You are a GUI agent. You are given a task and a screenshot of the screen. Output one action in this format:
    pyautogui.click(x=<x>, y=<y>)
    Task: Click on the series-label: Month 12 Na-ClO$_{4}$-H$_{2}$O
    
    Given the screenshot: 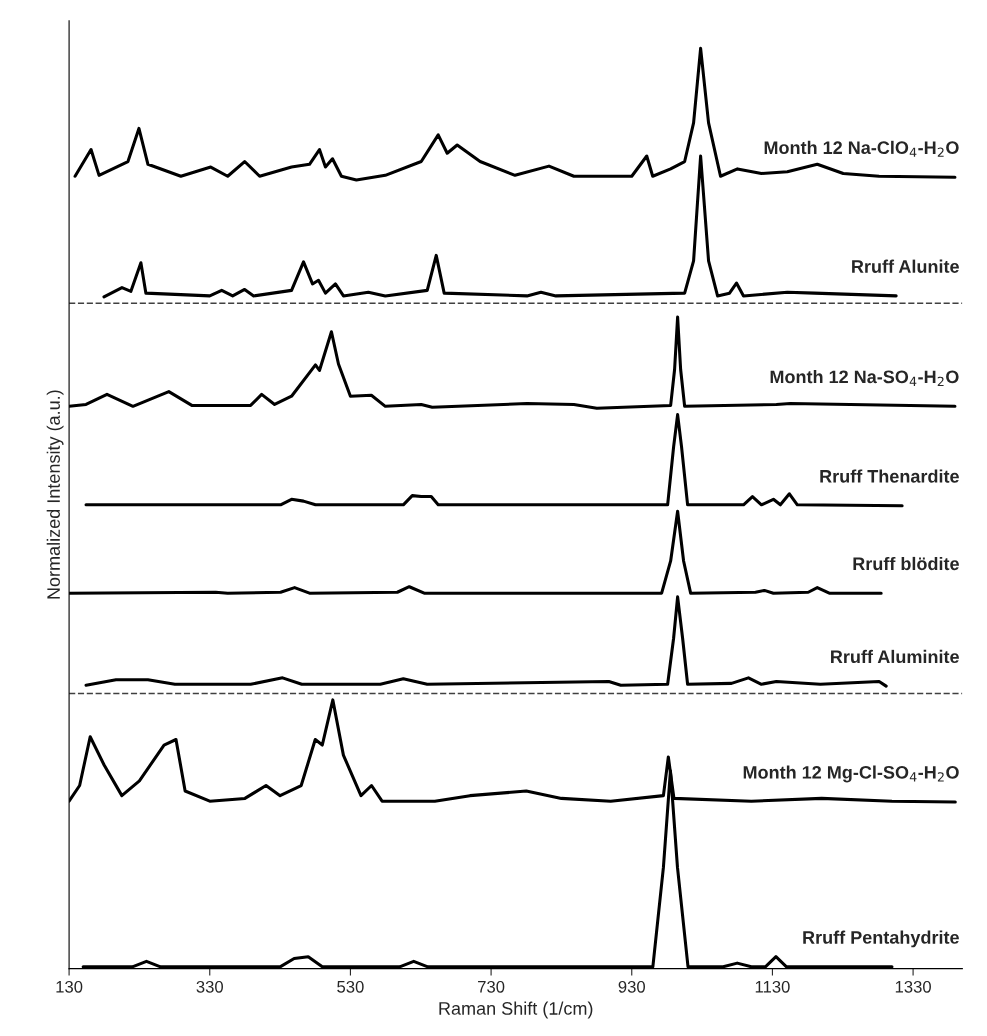 What is the action you would take?
    pyautogui.click(x=861, y=148)
    